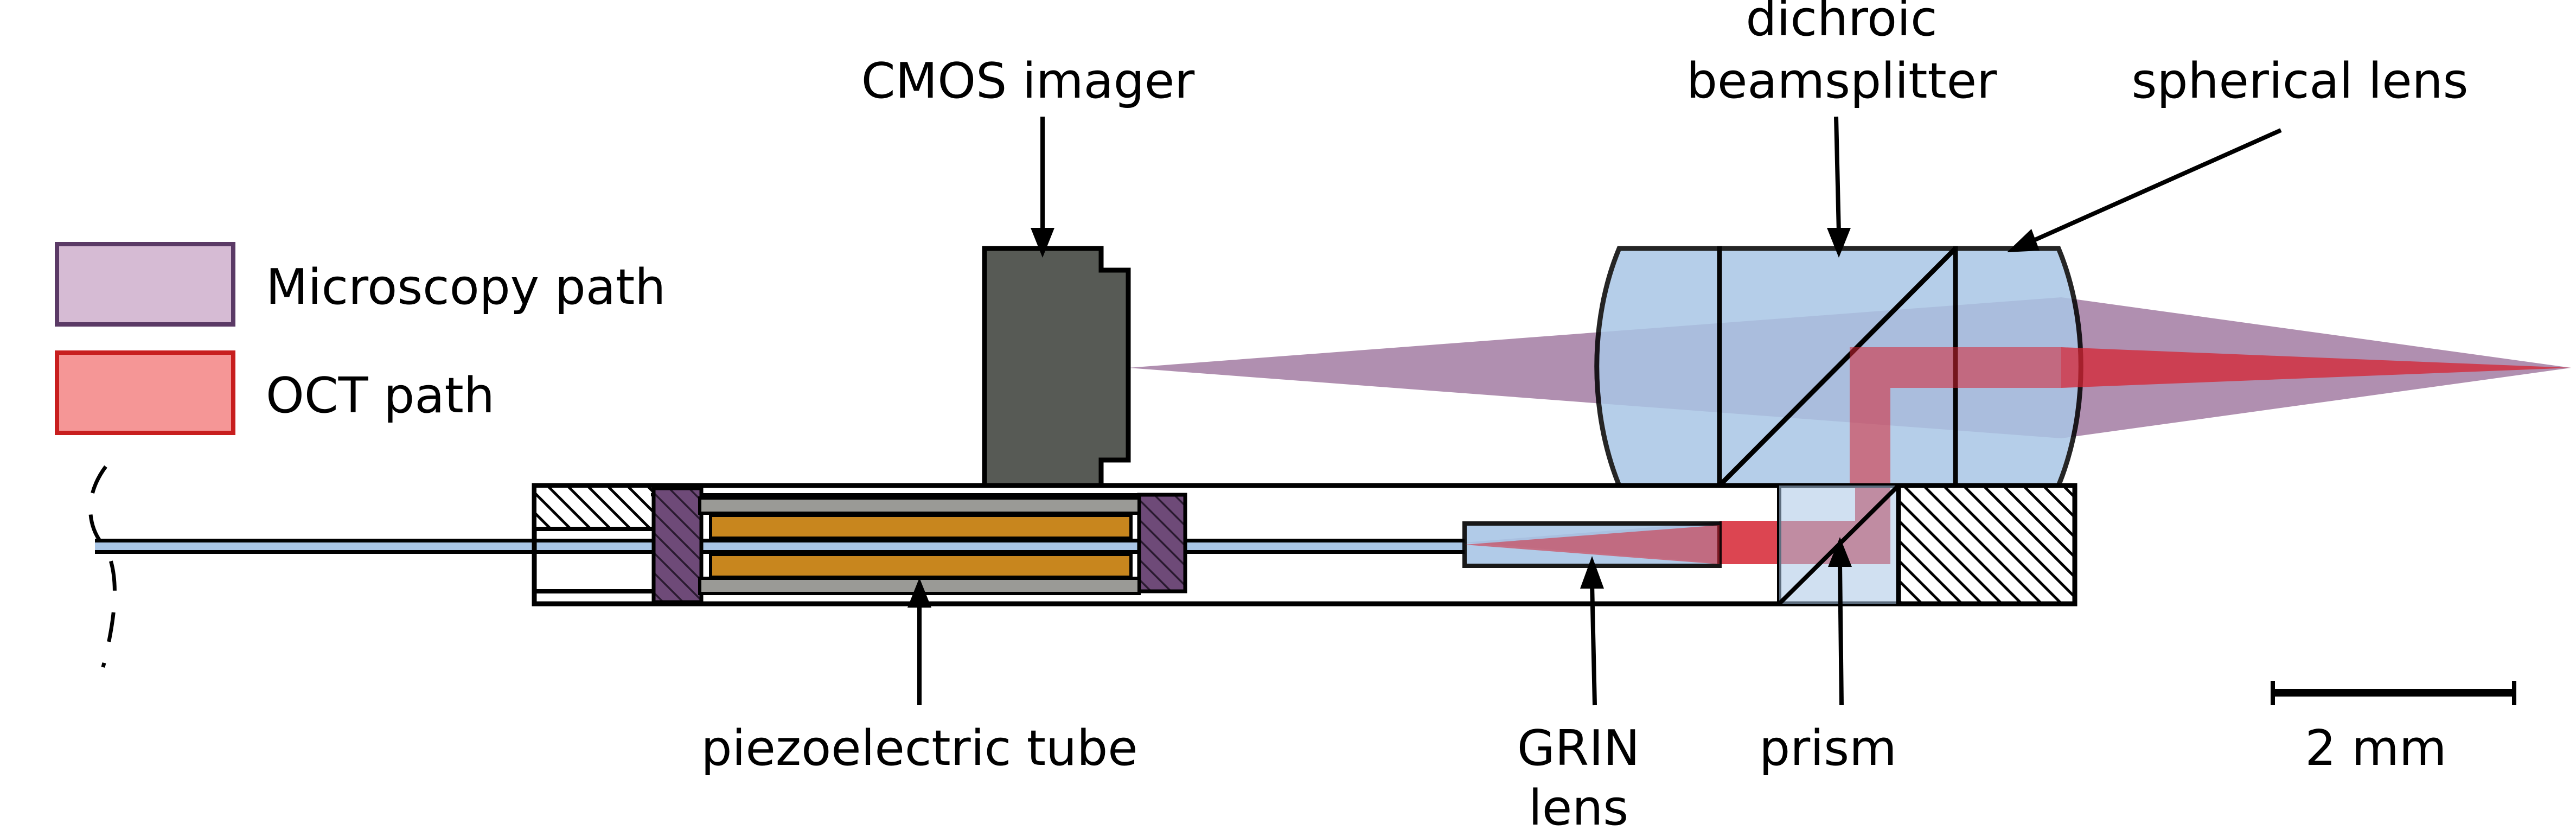 This screenshot has height=830, width=2576. I want to click on legend-label-oct: OCT path, so click(380, 395).